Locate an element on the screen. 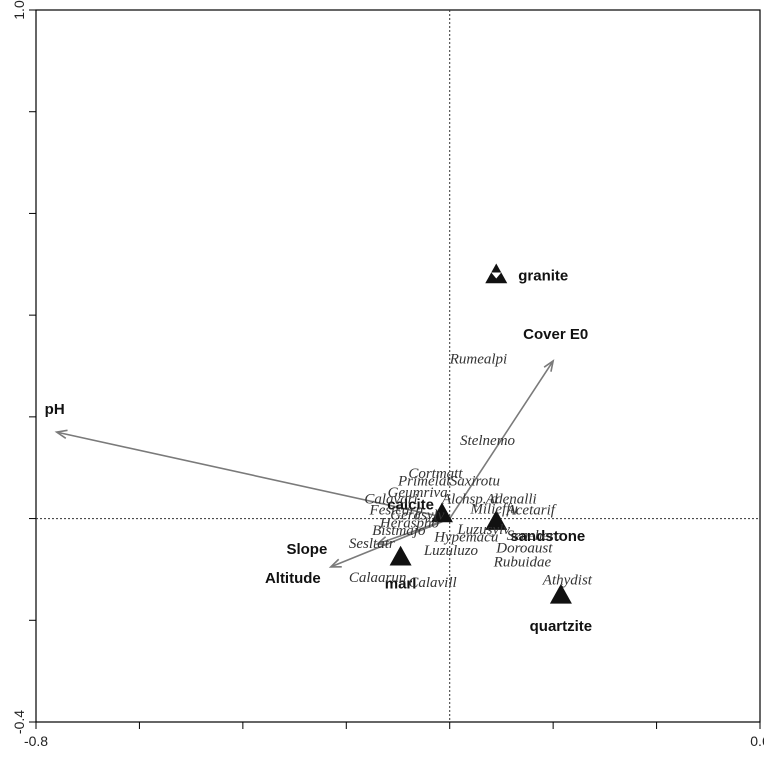 This screenshot has height=761, width=764. species-label: Calavari is located at coordinates (390, 499).